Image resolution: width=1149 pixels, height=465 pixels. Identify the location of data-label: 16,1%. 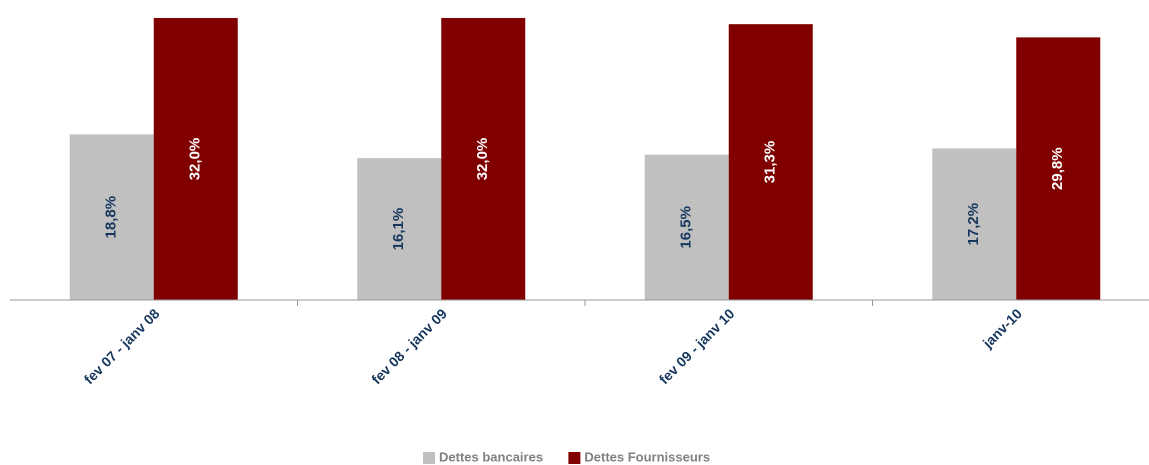
(398, 229).